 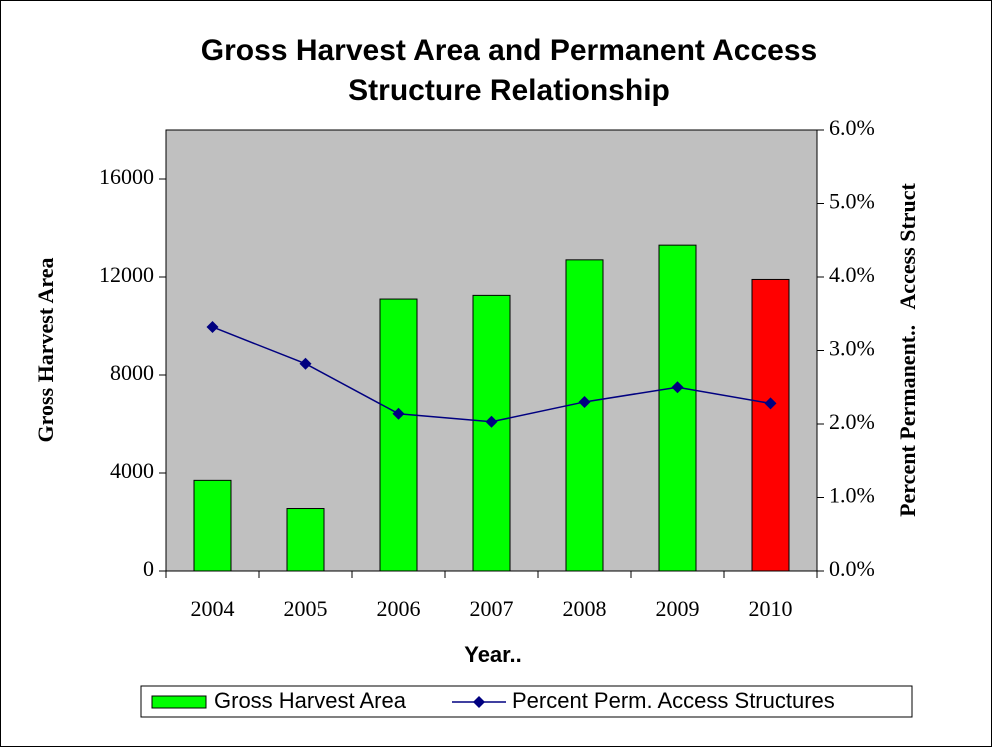 What do you see at coordinates (213, 608) in the screenshot?
I see `x-tick-label: 2004` at bounding box center [213, 608].